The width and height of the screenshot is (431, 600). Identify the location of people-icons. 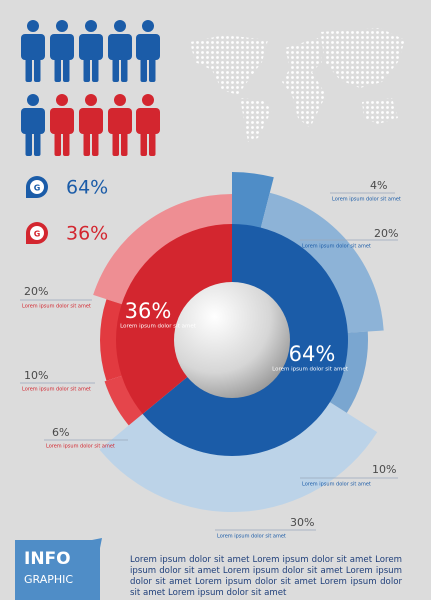
(90, 88).